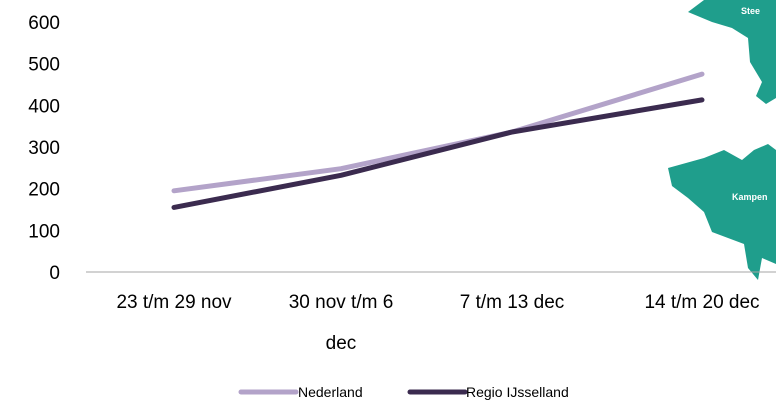  I want to click on map-label-kampen: Kampen, so click(750, 197).